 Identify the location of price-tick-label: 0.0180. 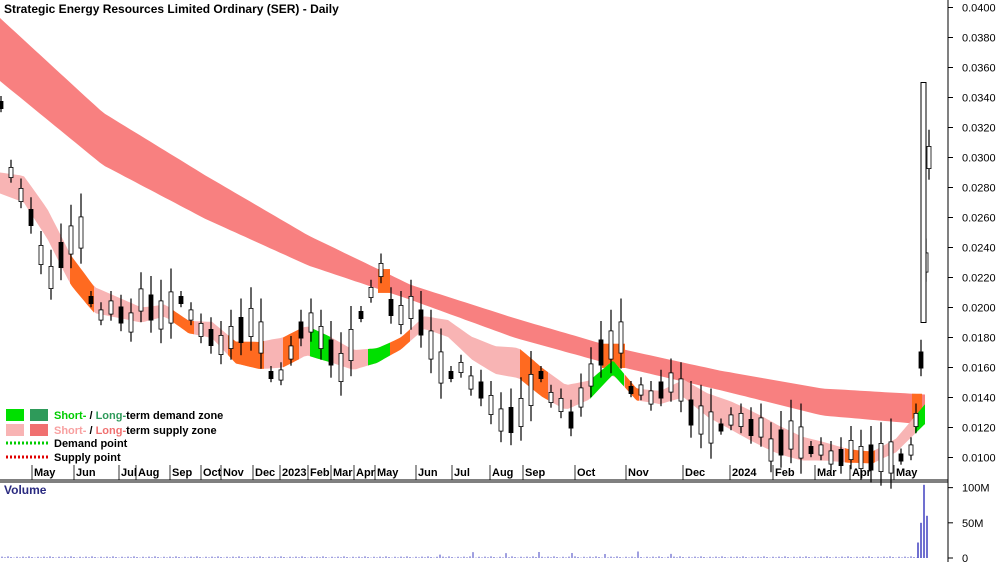
(979, 339).